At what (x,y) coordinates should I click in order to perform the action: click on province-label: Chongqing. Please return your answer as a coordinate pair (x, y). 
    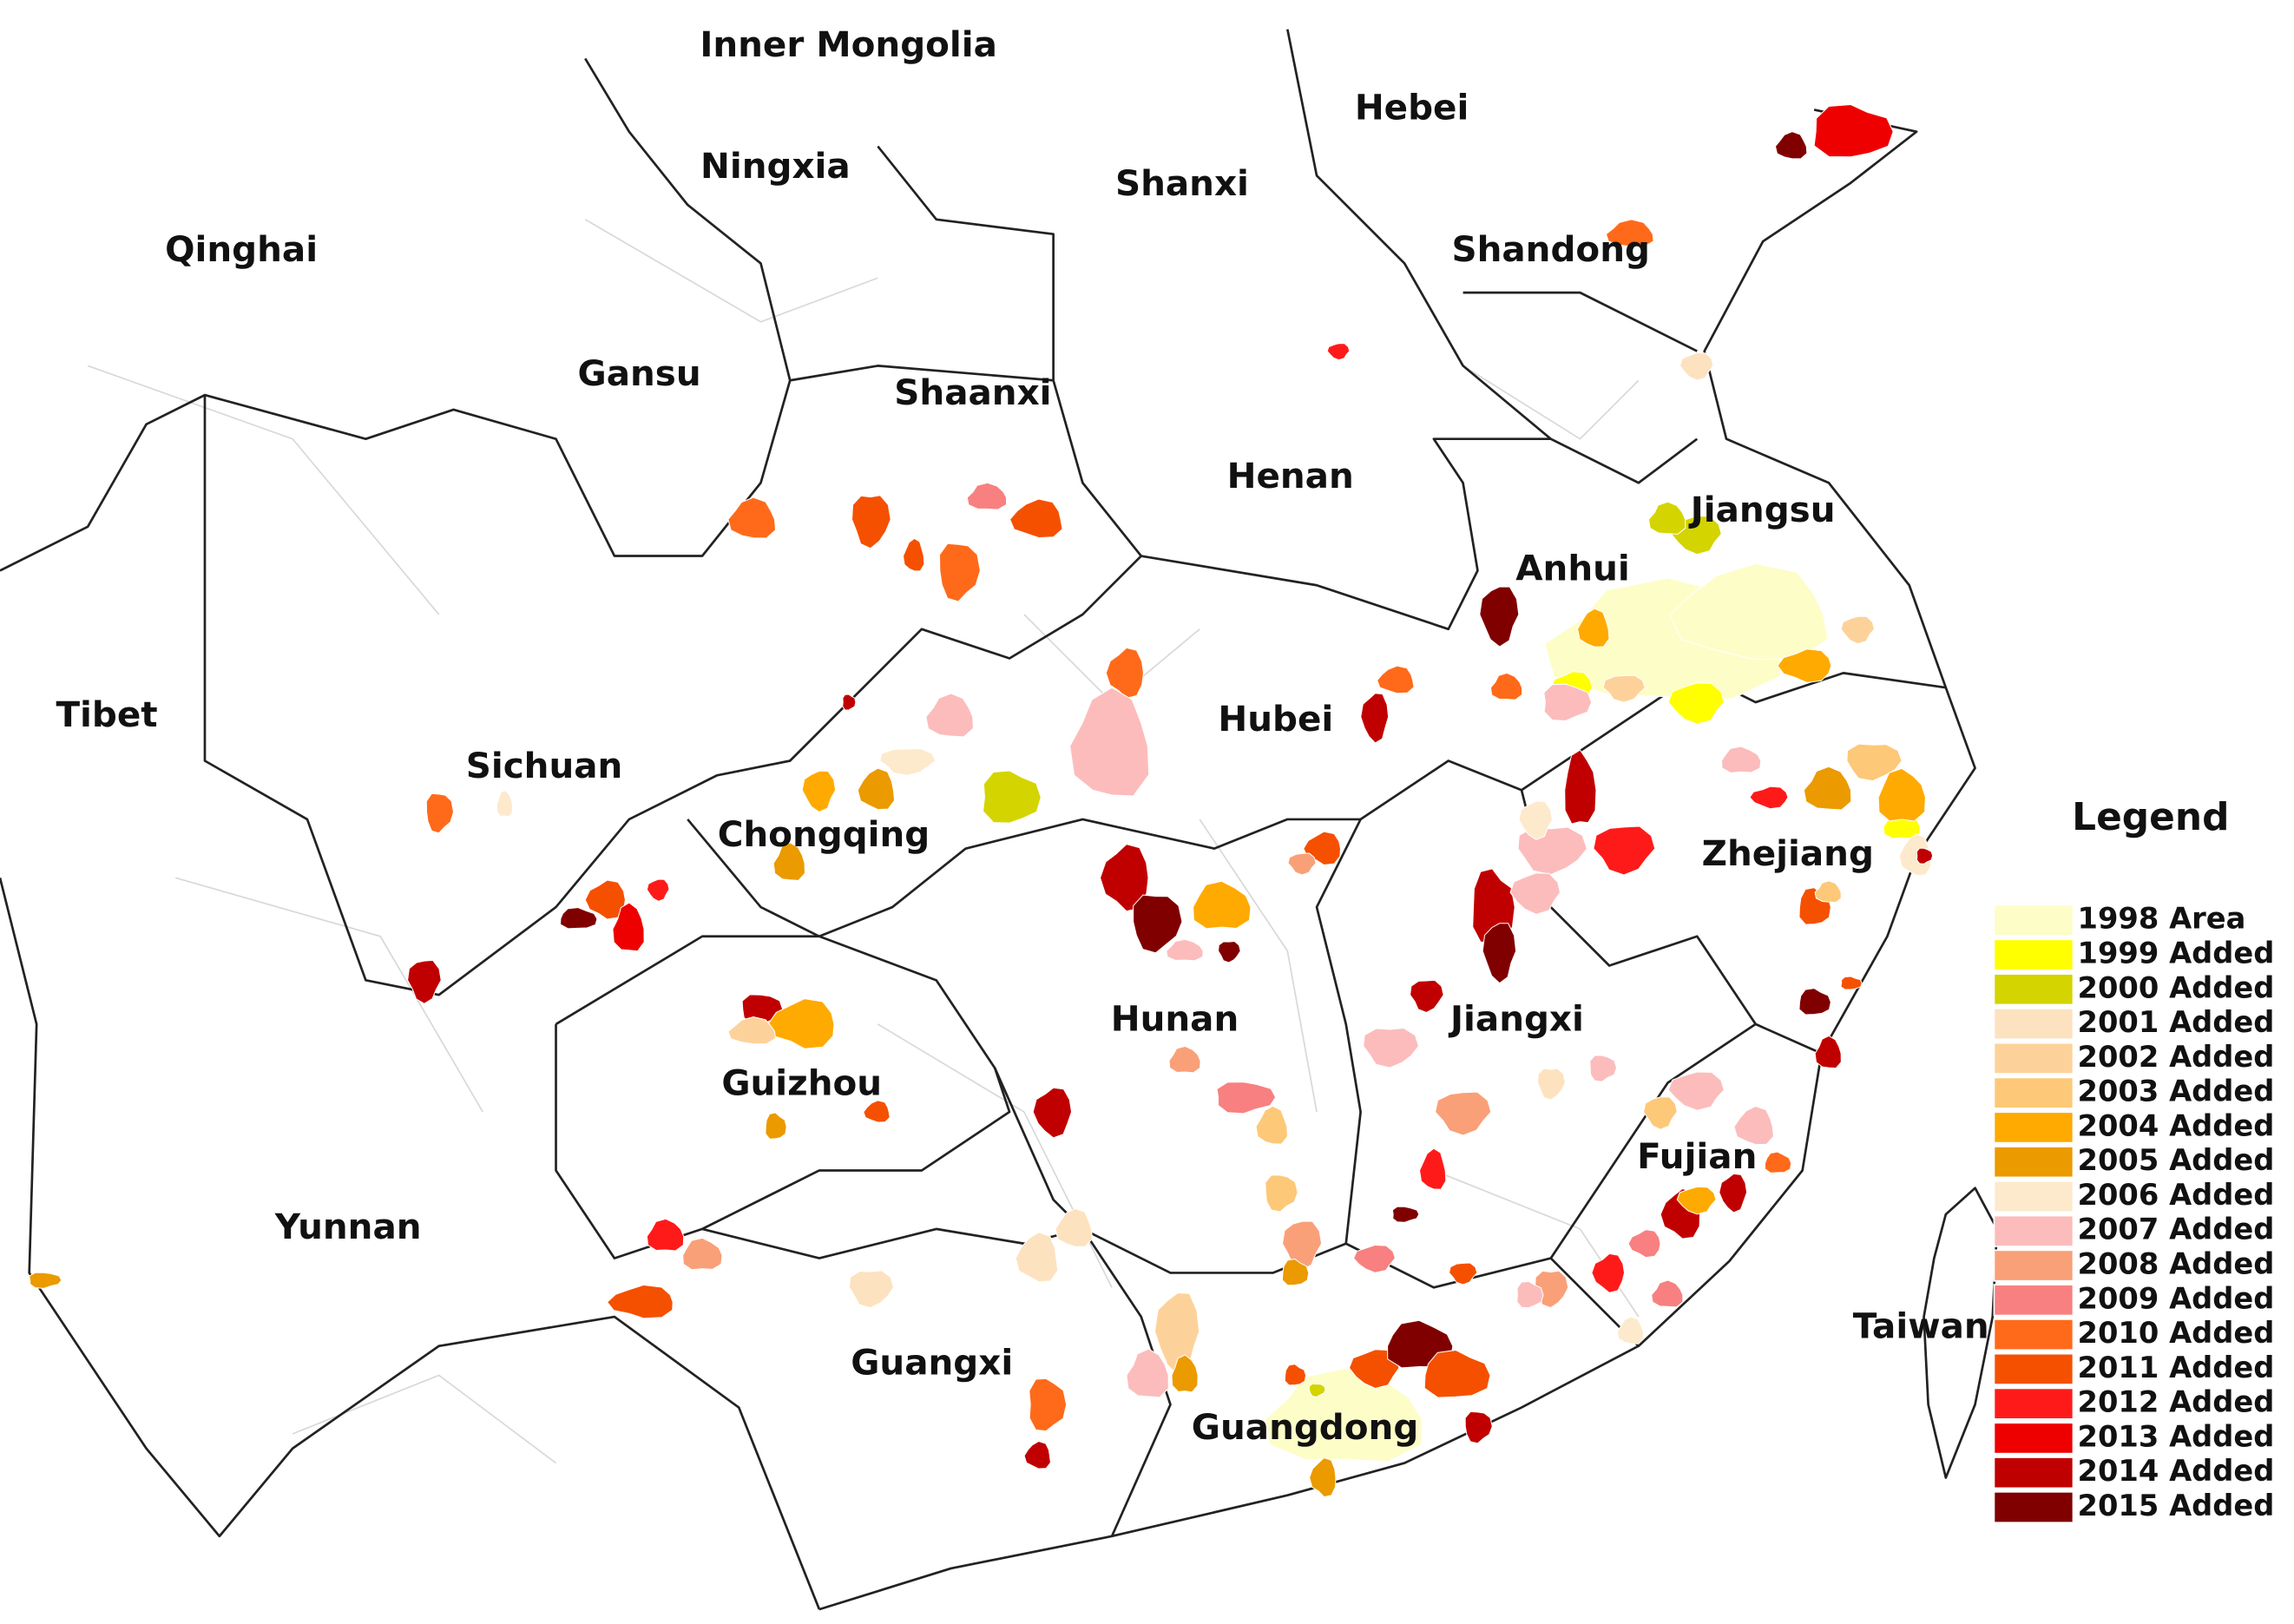
    Looking at the image, I should click on (824, 834).